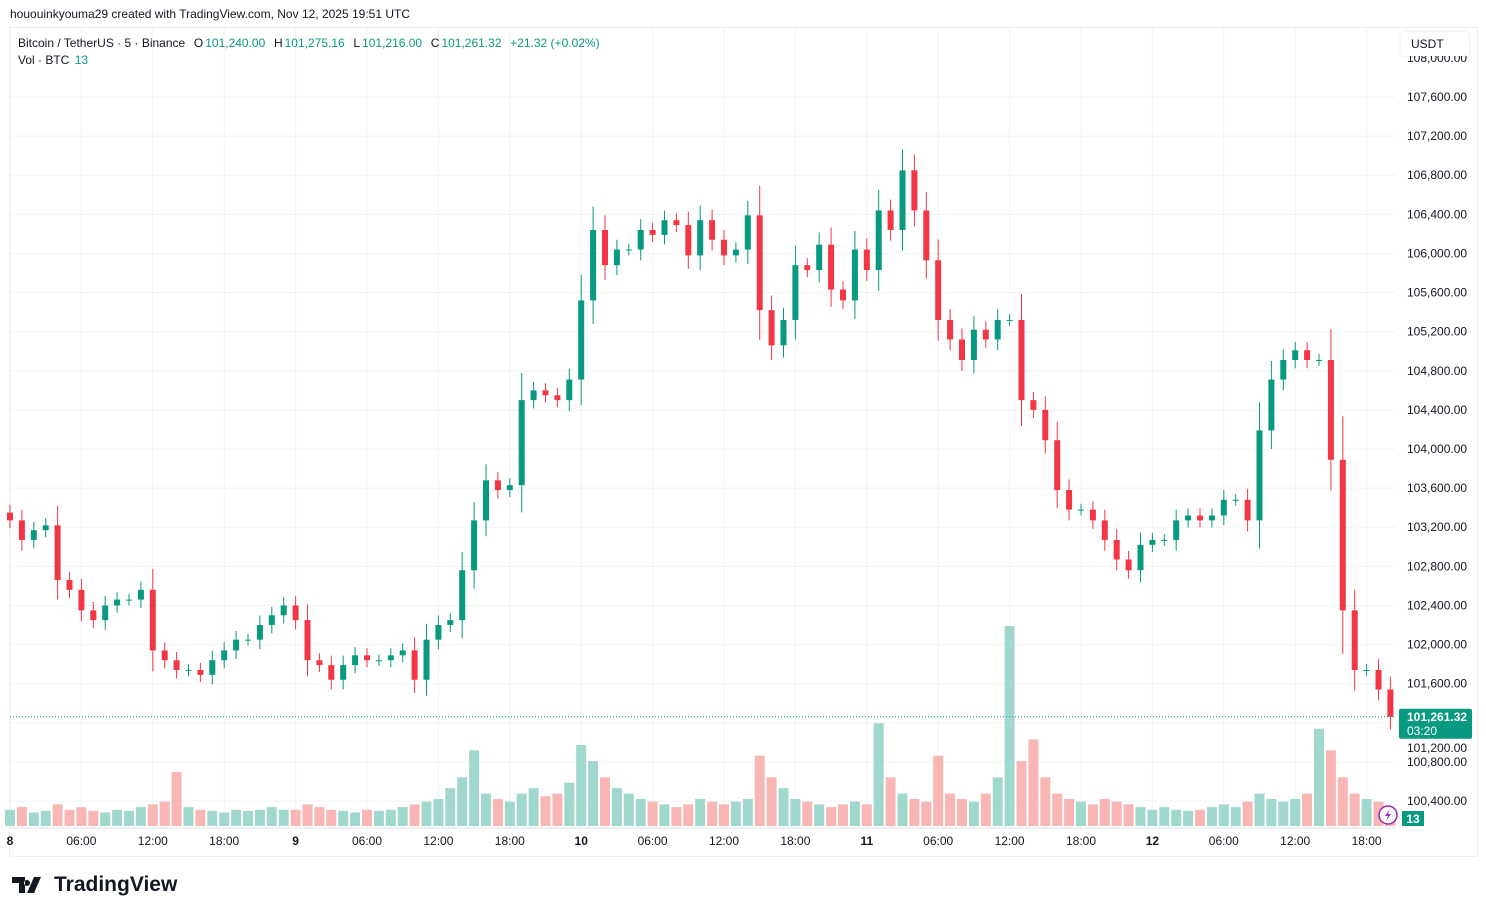  What do you see at coordinates (44, 60) in the screenshot?
I see `volume-label: Vol · BTC` at bounding box center [44, 60].